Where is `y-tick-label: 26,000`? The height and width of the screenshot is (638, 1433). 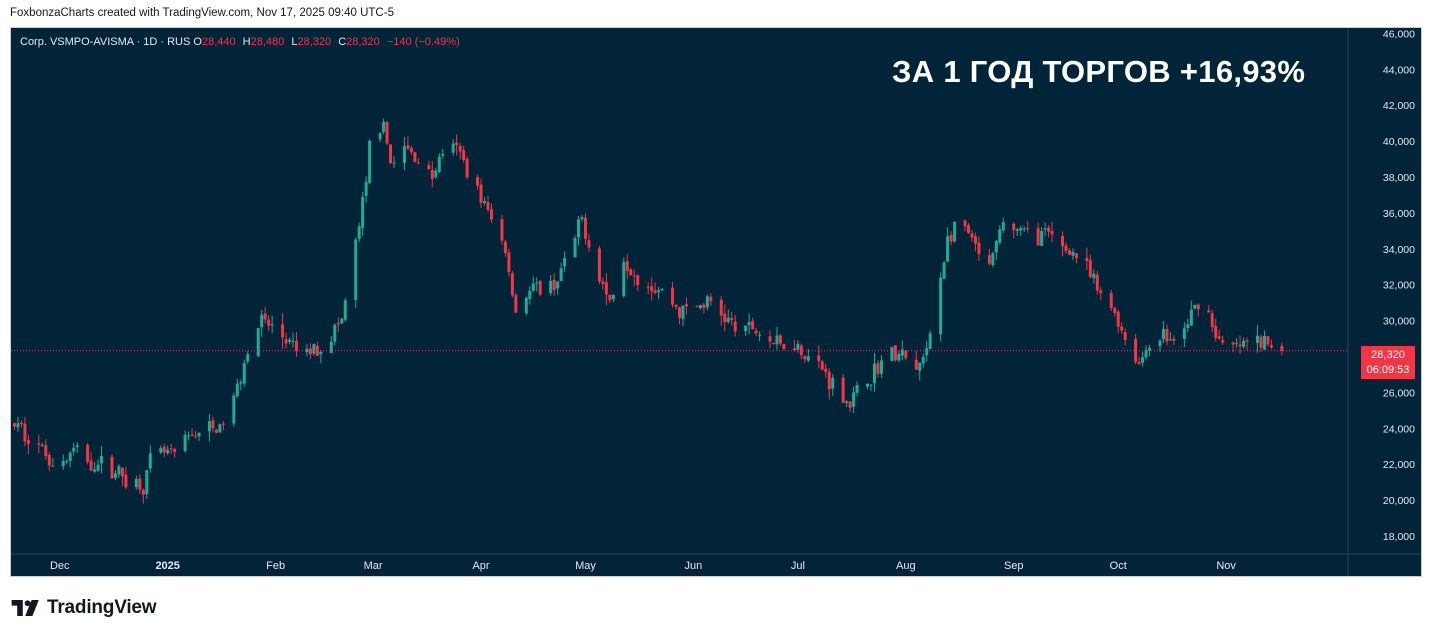
y-tick-label: 26,000 is located at coordinates (1399, 393).